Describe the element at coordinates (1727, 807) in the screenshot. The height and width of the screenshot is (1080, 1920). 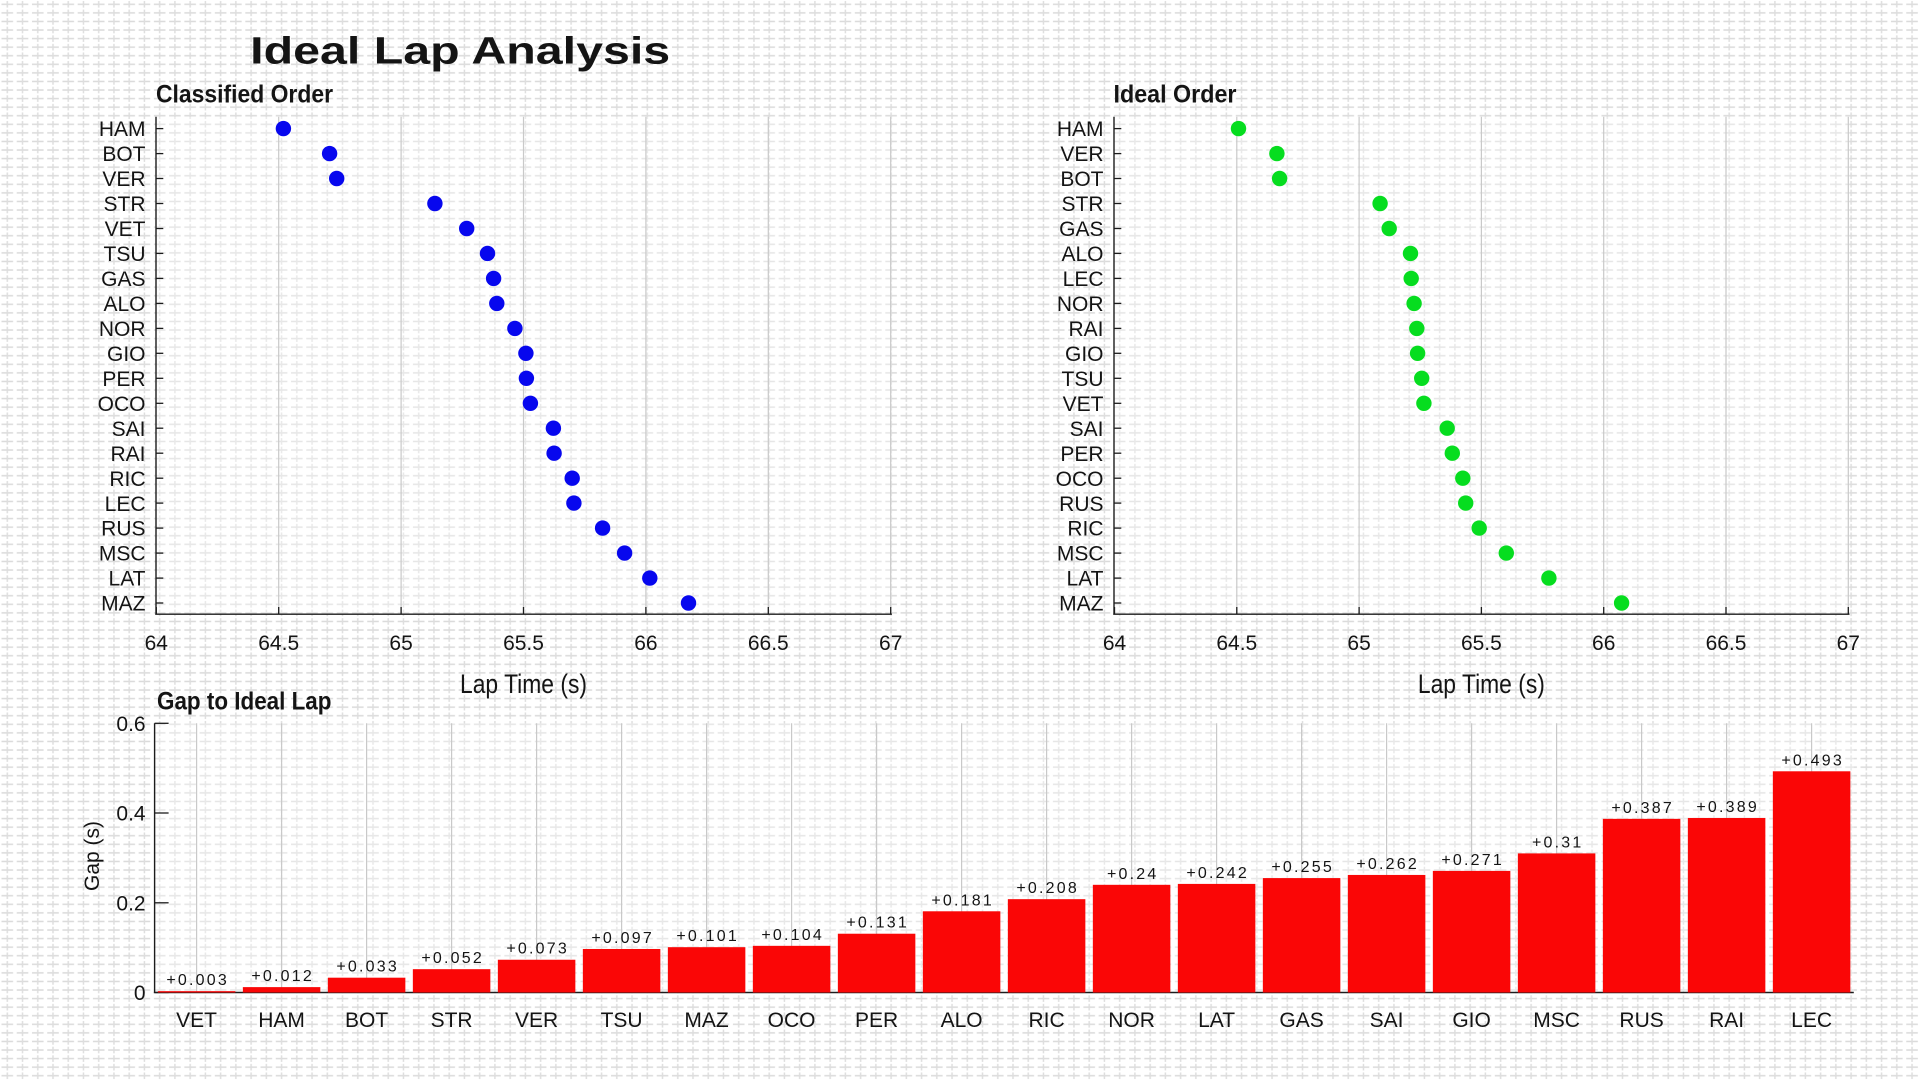
I see `svg-text: +0.389` at that location.